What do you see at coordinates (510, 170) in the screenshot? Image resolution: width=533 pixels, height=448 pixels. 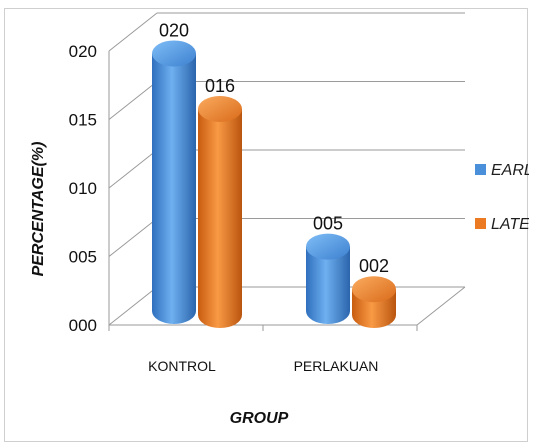 I see `legend-label-early: EARLY` at bounding box center [510, 170].